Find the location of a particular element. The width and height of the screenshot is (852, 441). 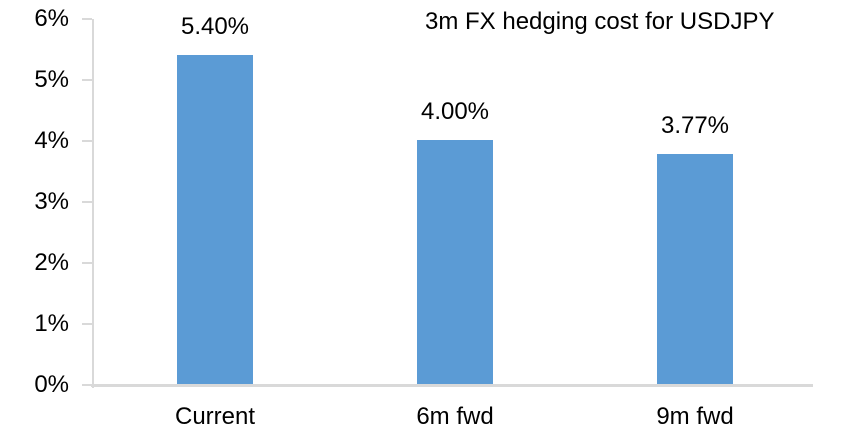

y-tick-label: 5% is located at coordinates (51, 79).